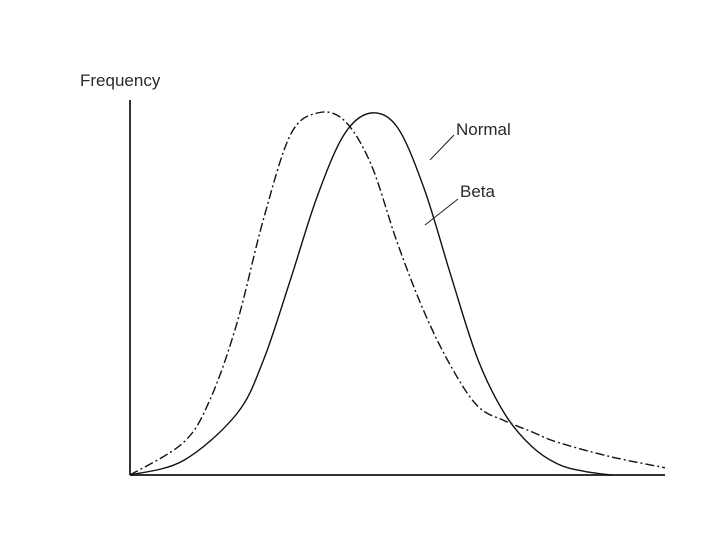 The height and width of the screenshot is (540, 720). What do you see at coordinates (442, 147) in the screenshot?
I see `leader-line-normal` at bounding box center [442, 147].